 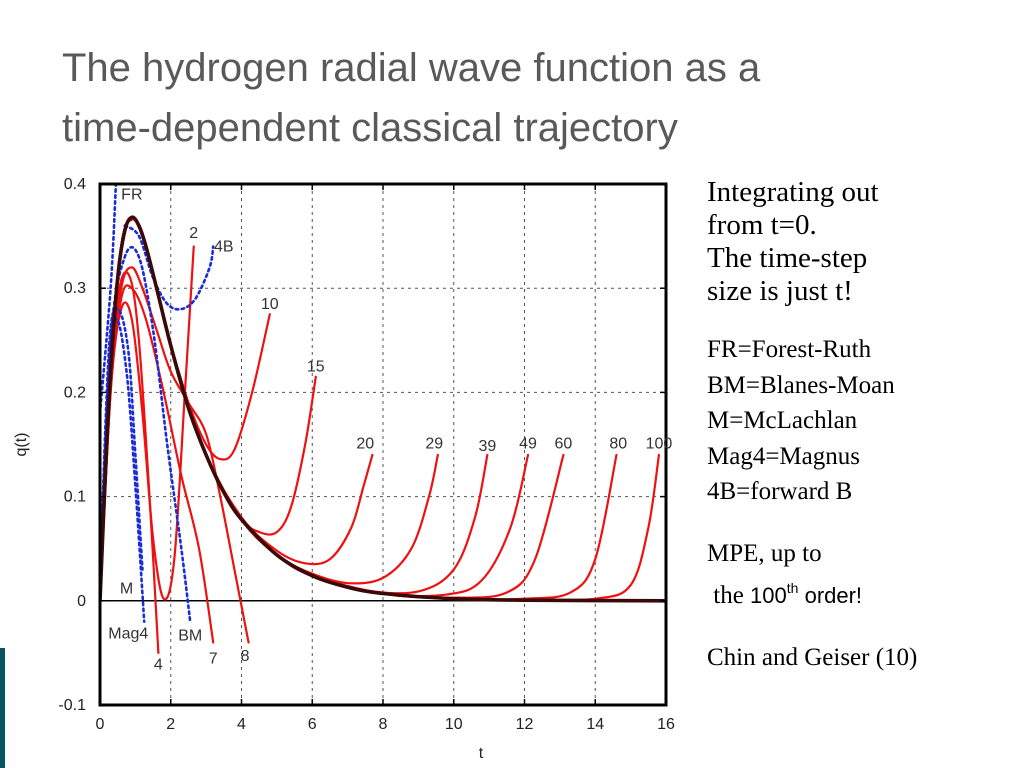 I want to click on x-tick-label: 8, so click(x=383, y=724).